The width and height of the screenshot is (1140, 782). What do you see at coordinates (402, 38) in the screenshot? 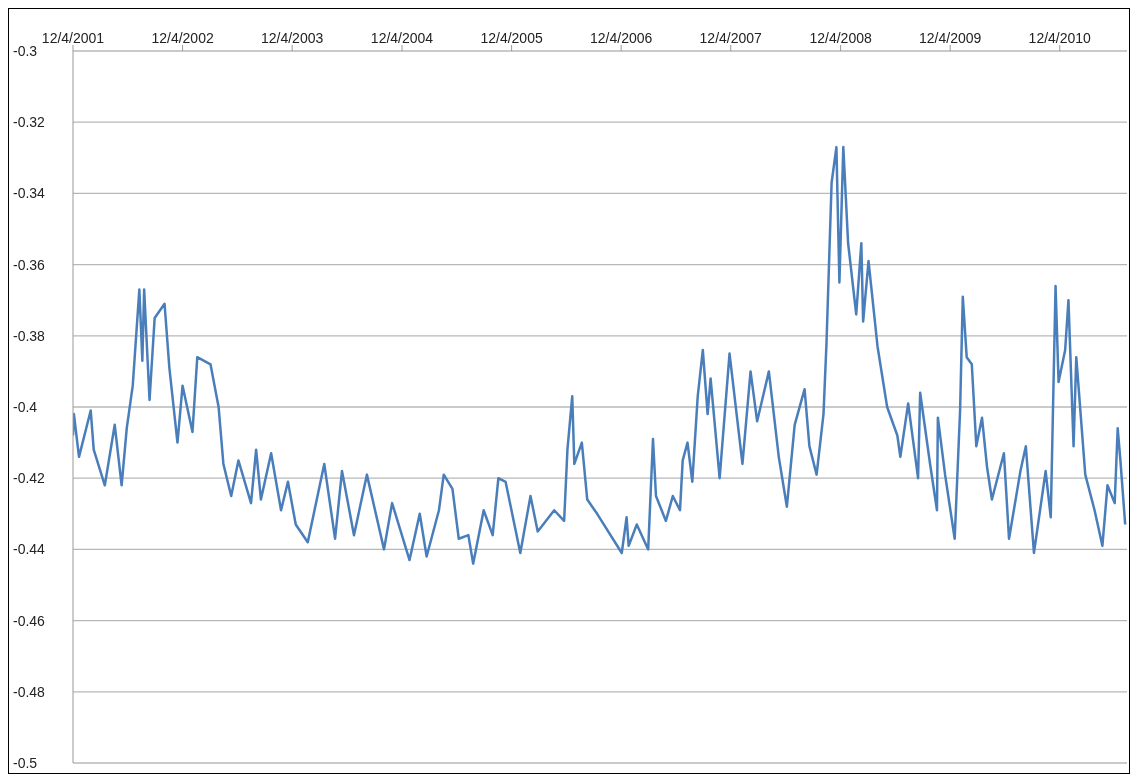
I see `x-tick-label: 12/4/2004` at bounding box center [402, 38].